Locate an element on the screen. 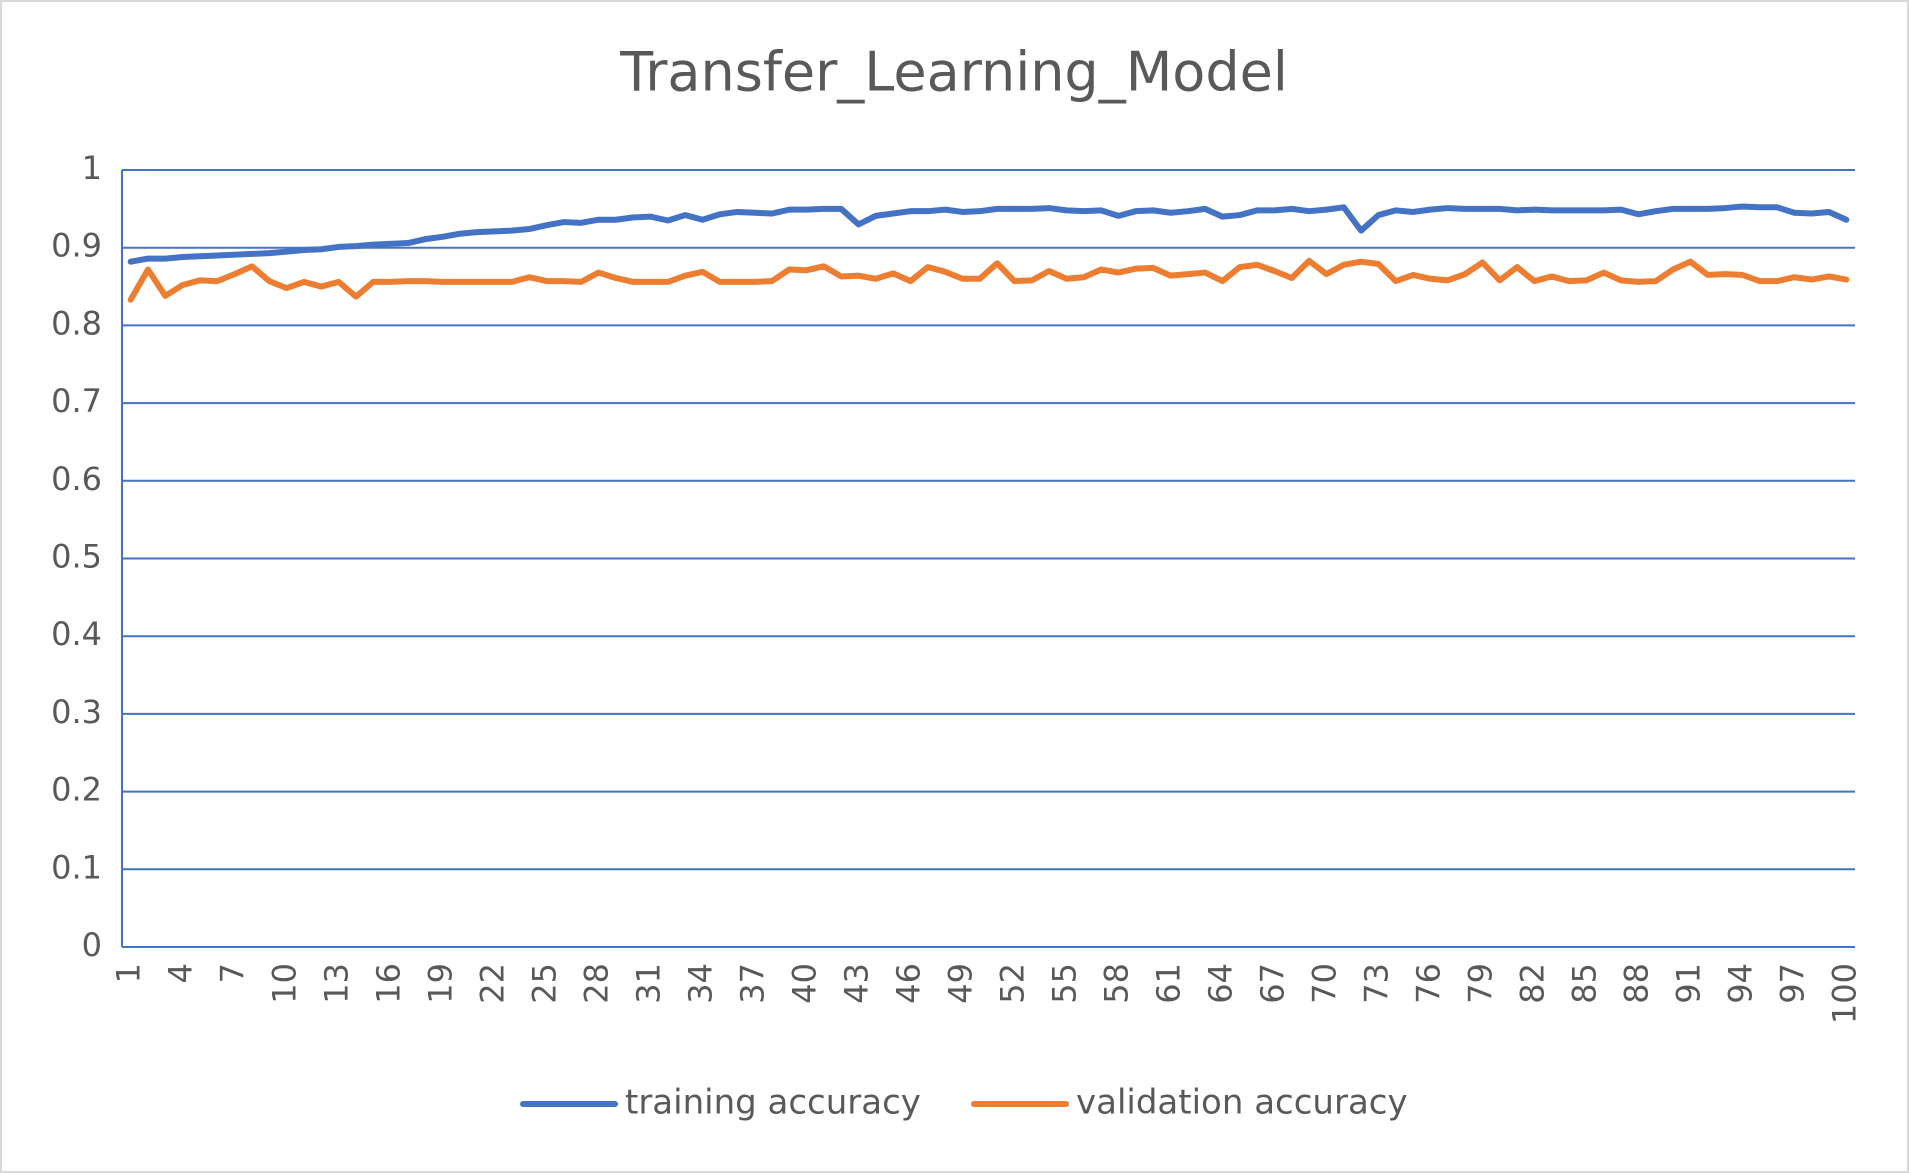 The image size is (1909, 1173). y-tick-label: 0.5 is located at coordinates (76, 557).